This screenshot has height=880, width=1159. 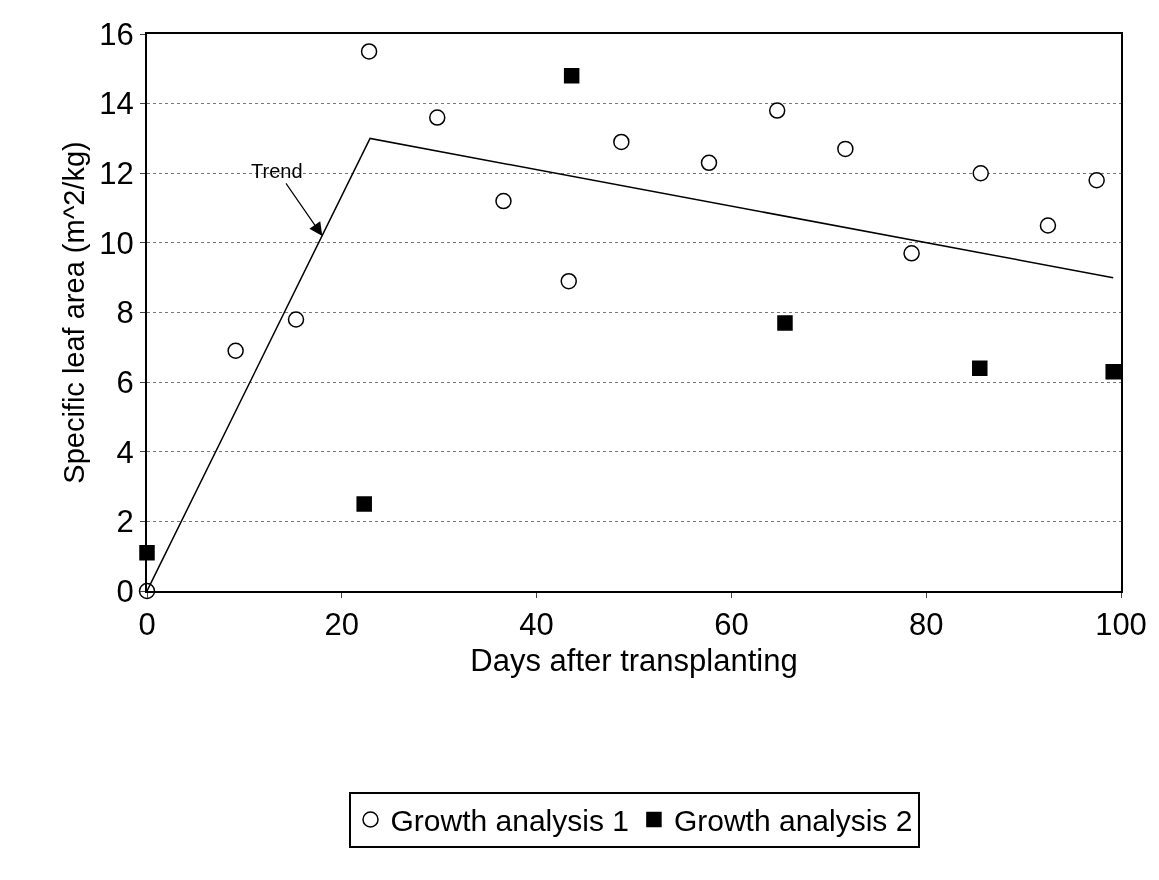 What do you see at coordinates (147, 625) in the screenshot?
I see `x-tick-label: 0` at bounding box center [147, 625].